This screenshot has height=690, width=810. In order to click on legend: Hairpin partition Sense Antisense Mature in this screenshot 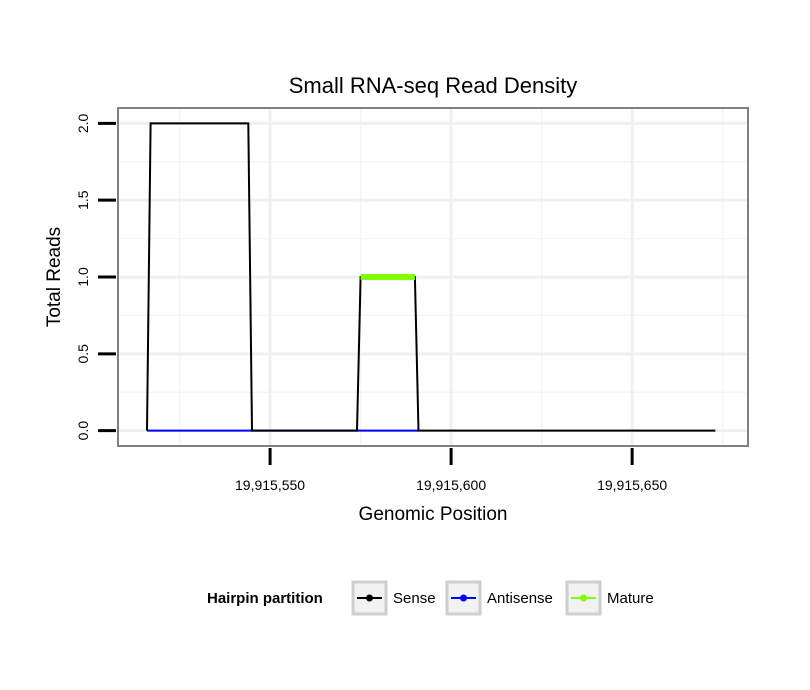, I will do `click(430, 598)`.